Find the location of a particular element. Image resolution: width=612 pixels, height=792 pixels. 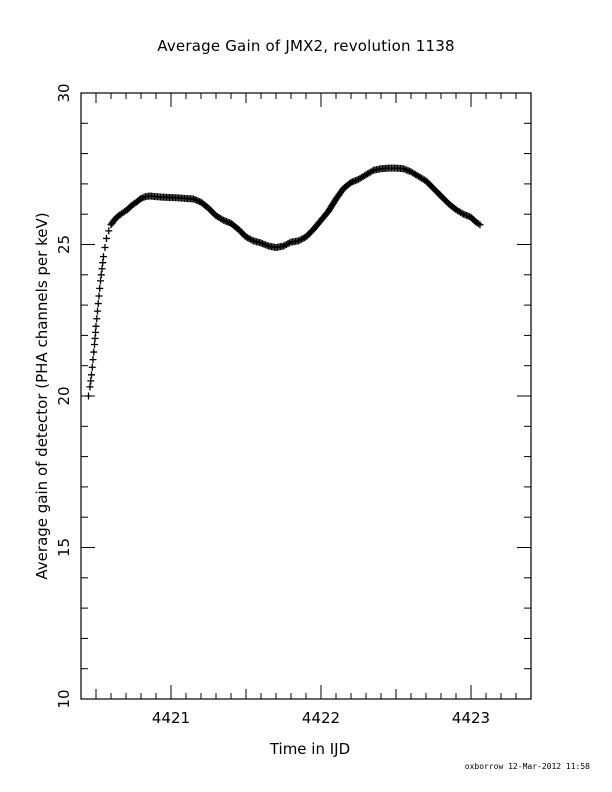

chart-title: Average Gain of JMX2, revolution 1138 is located at coordinates (306, 46).